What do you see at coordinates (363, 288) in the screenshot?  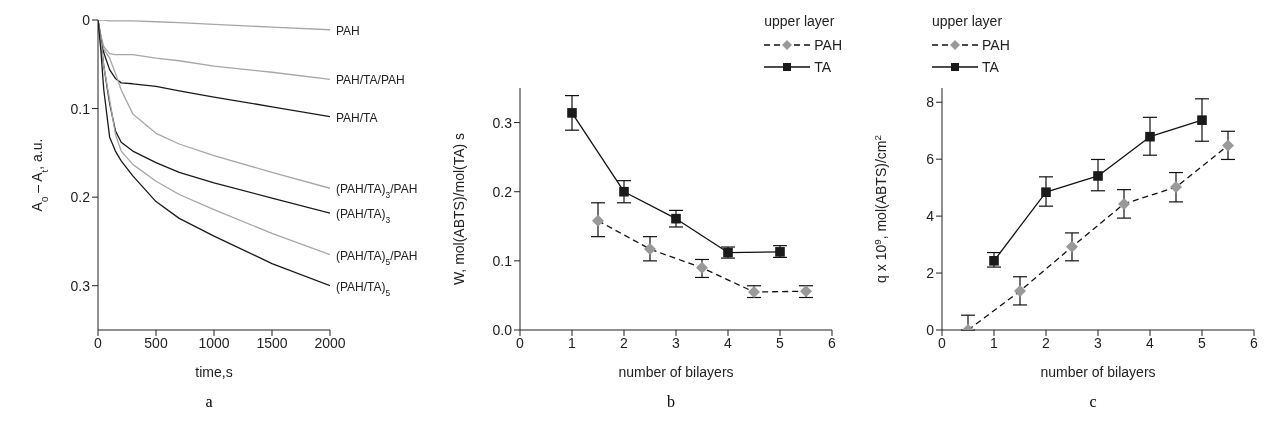 I see `series-label: (PAH/TA)$_{5}$` at bounding box center [363, 288].